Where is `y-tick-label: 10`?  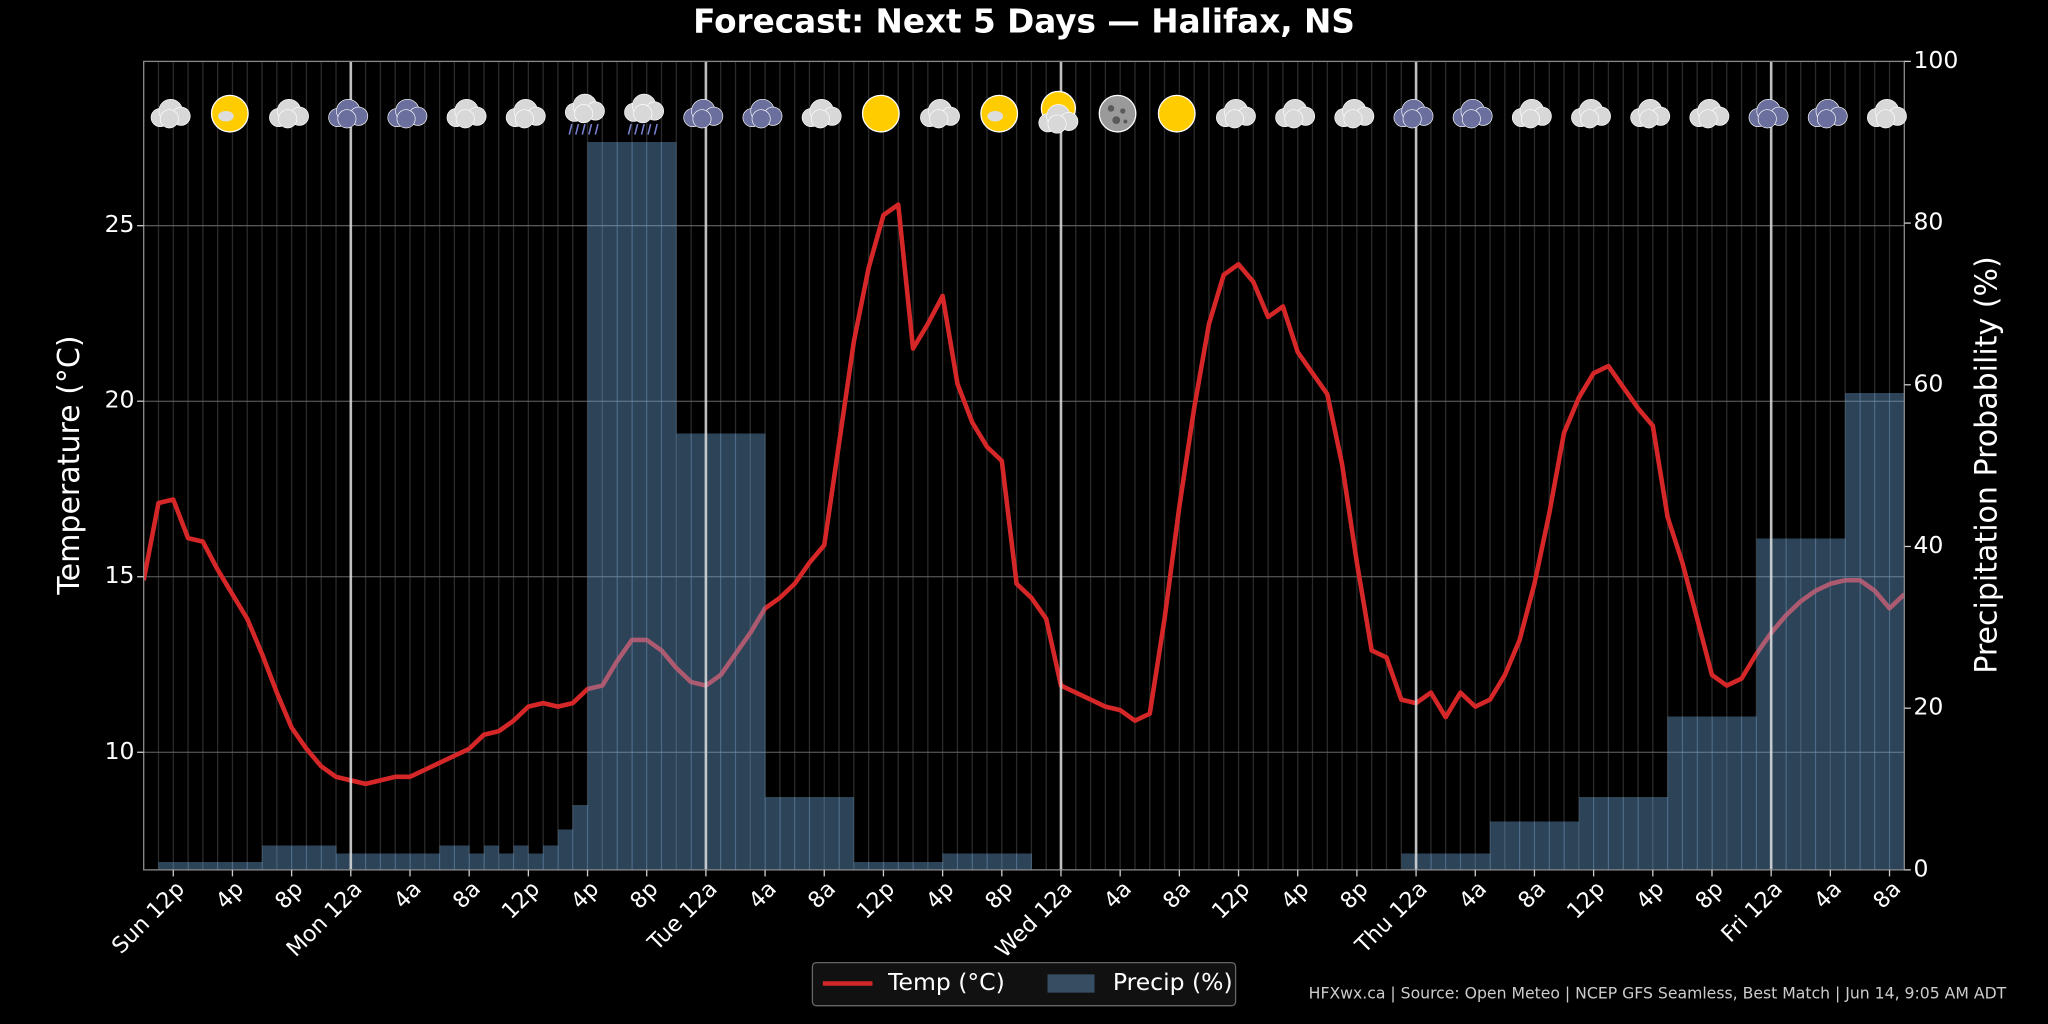 y-tick-label: 10 is located at coordinates (120, 751).